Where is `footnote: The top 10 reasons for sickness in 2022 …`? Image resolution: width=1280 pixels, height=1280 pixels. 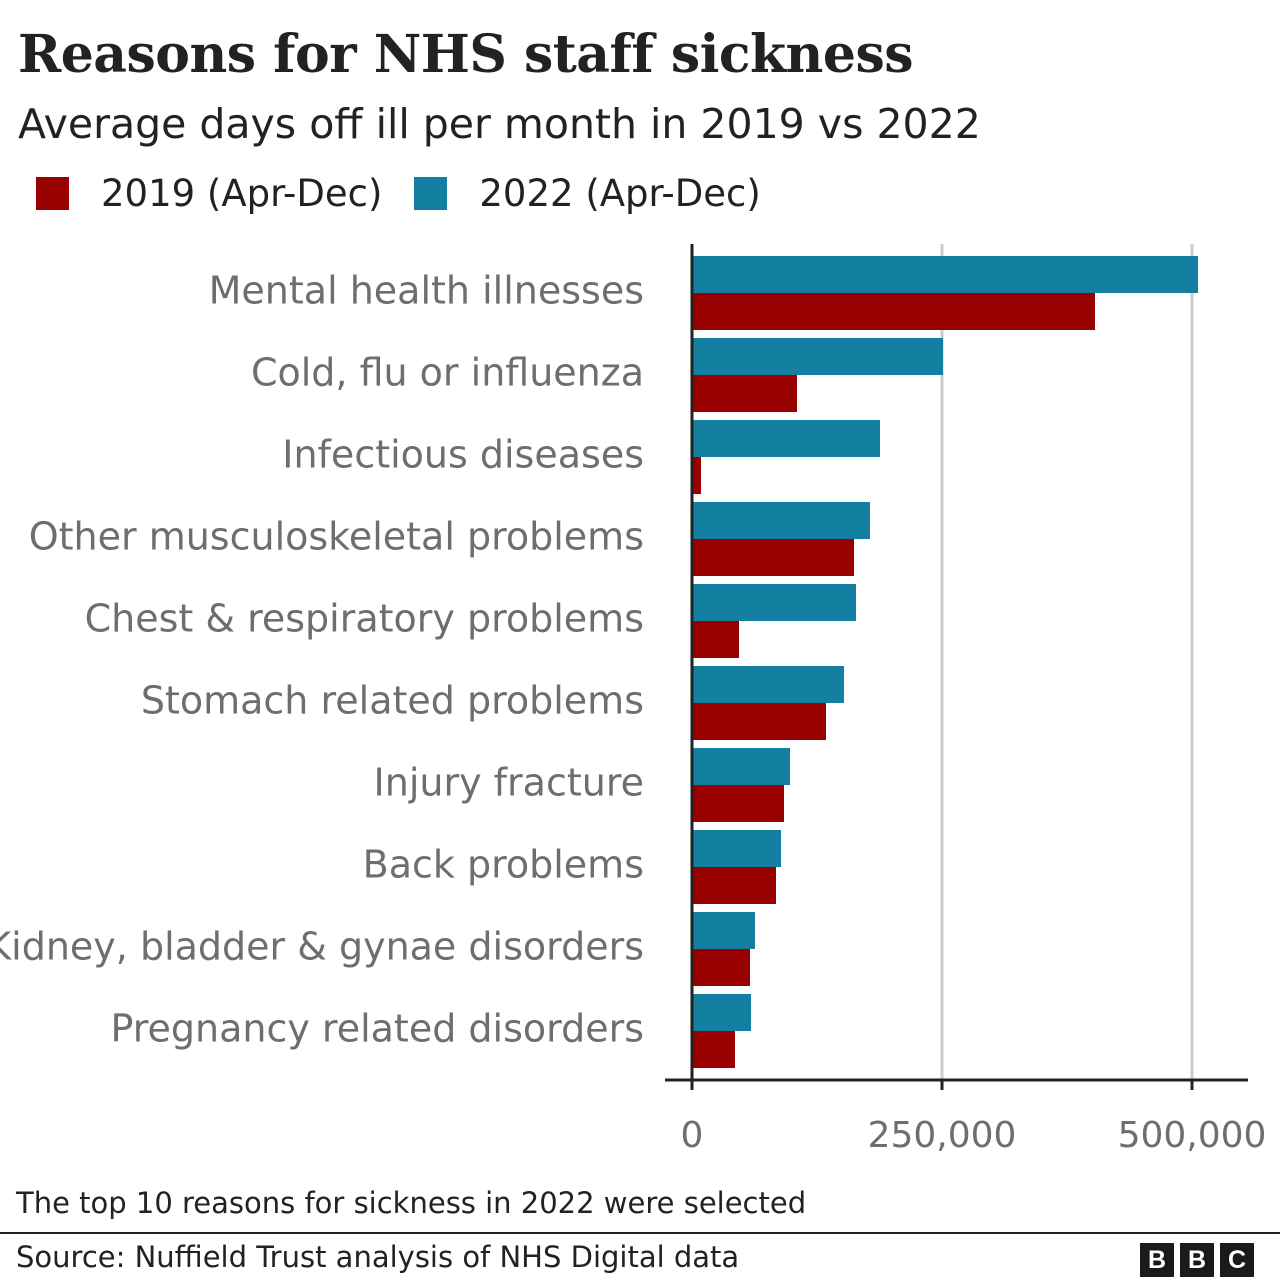
footnote: The top 10 reasons for sickness in 2022 … is located at coordinates (411, 1203).